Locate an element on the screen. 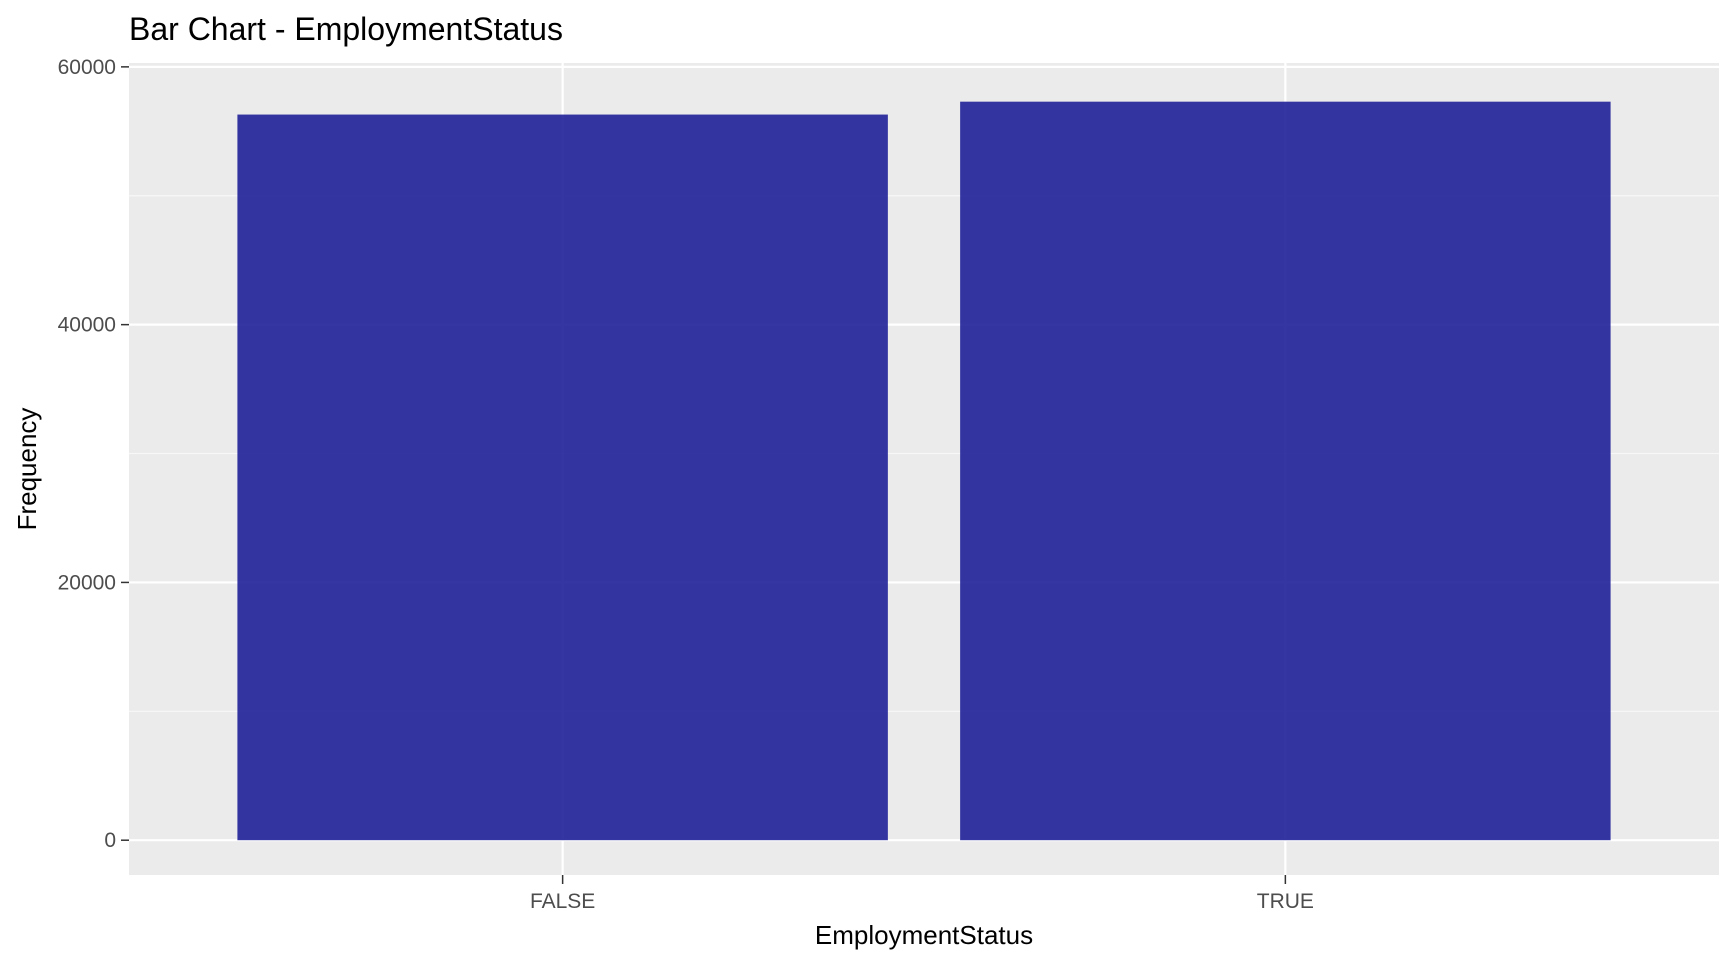 This screenshot has height=960, width=1728. y-axis: 0 20000 40000 60000 is located at coordinates (93, 454).